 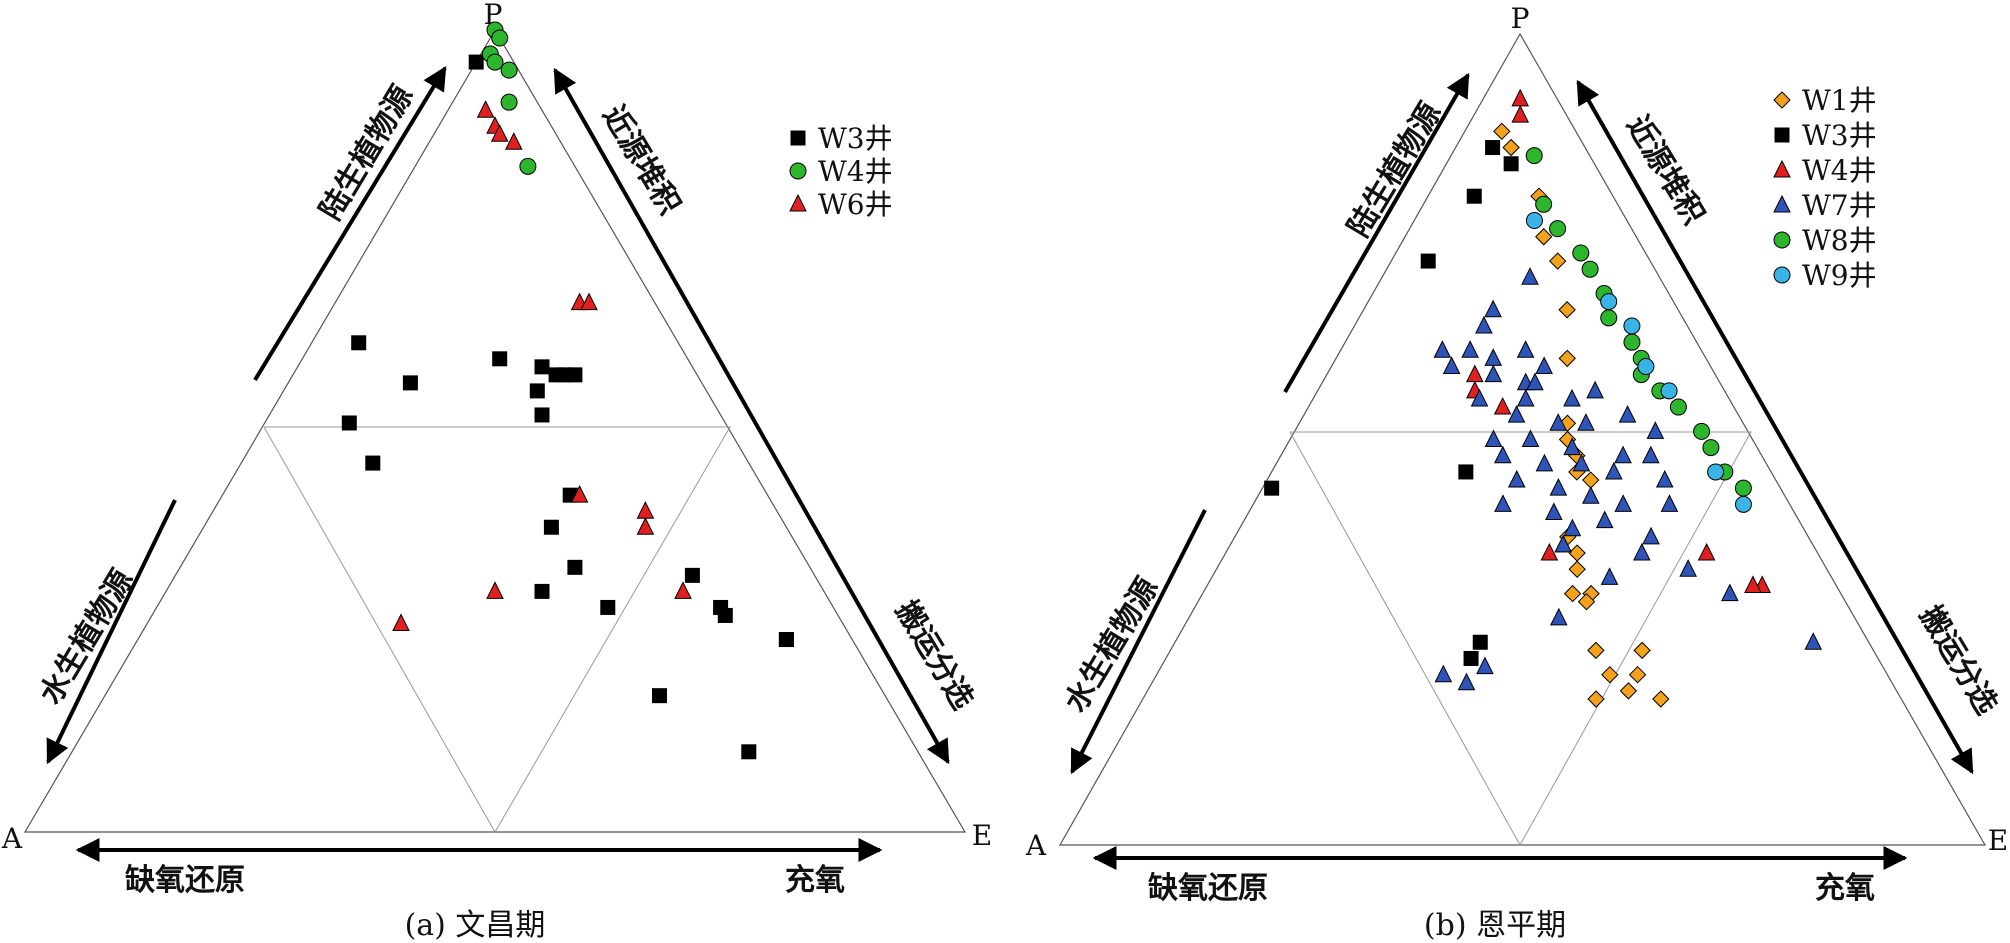 I want to click on legend-label: W6井, so click(x=855, y=204).